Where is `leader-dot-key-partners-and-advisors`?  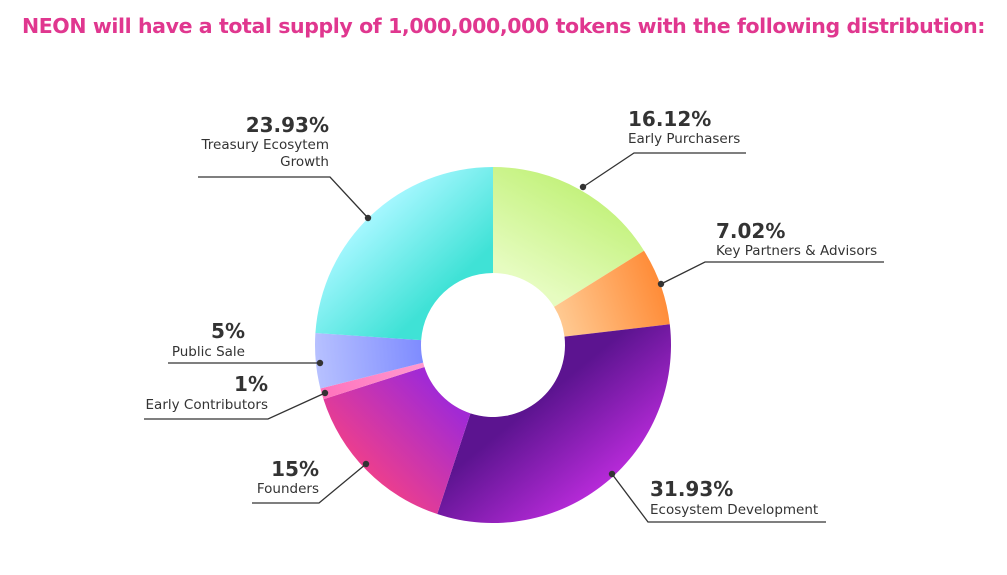
leader-dot-key-partners-and-advisors is located at coordinates (661, 284).